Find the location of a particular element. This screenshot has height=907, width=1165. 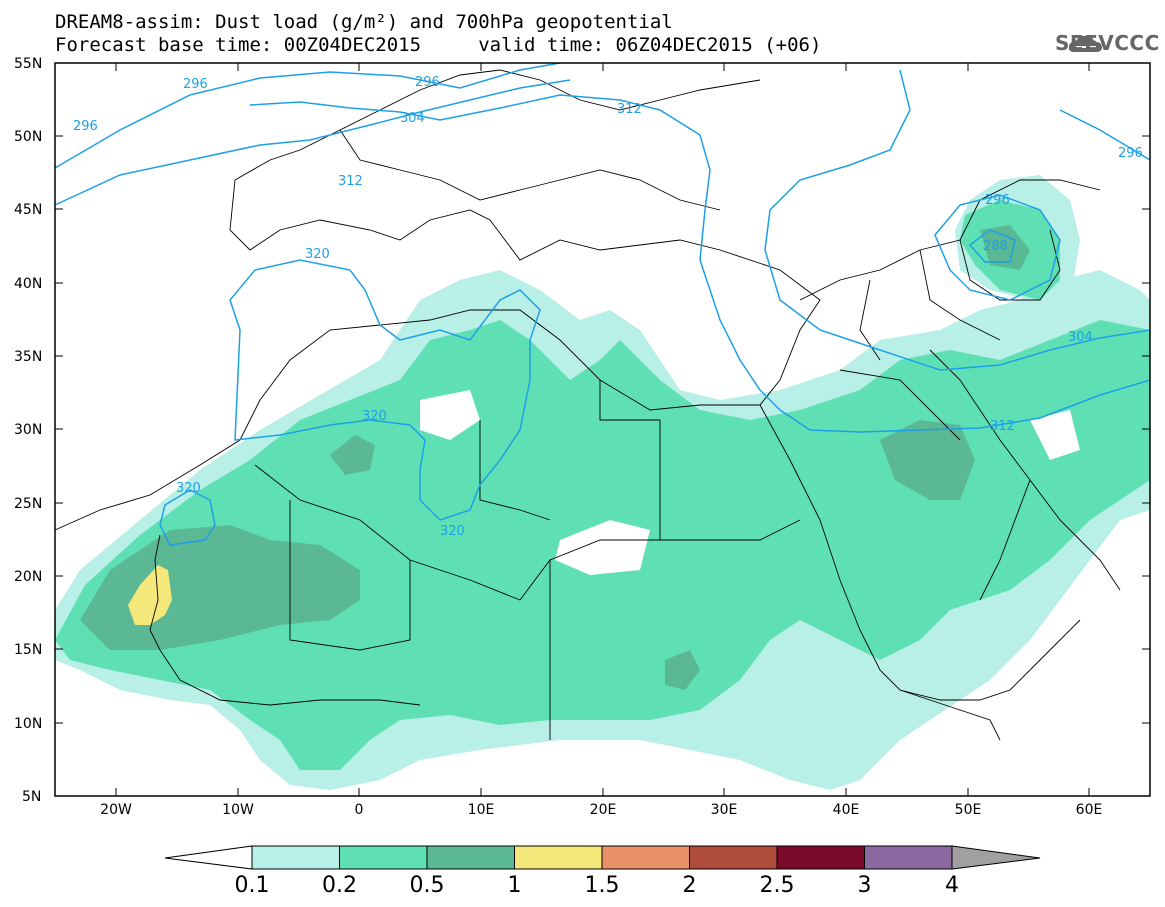

lon-label: 0 is located at coordinates (359, 810).